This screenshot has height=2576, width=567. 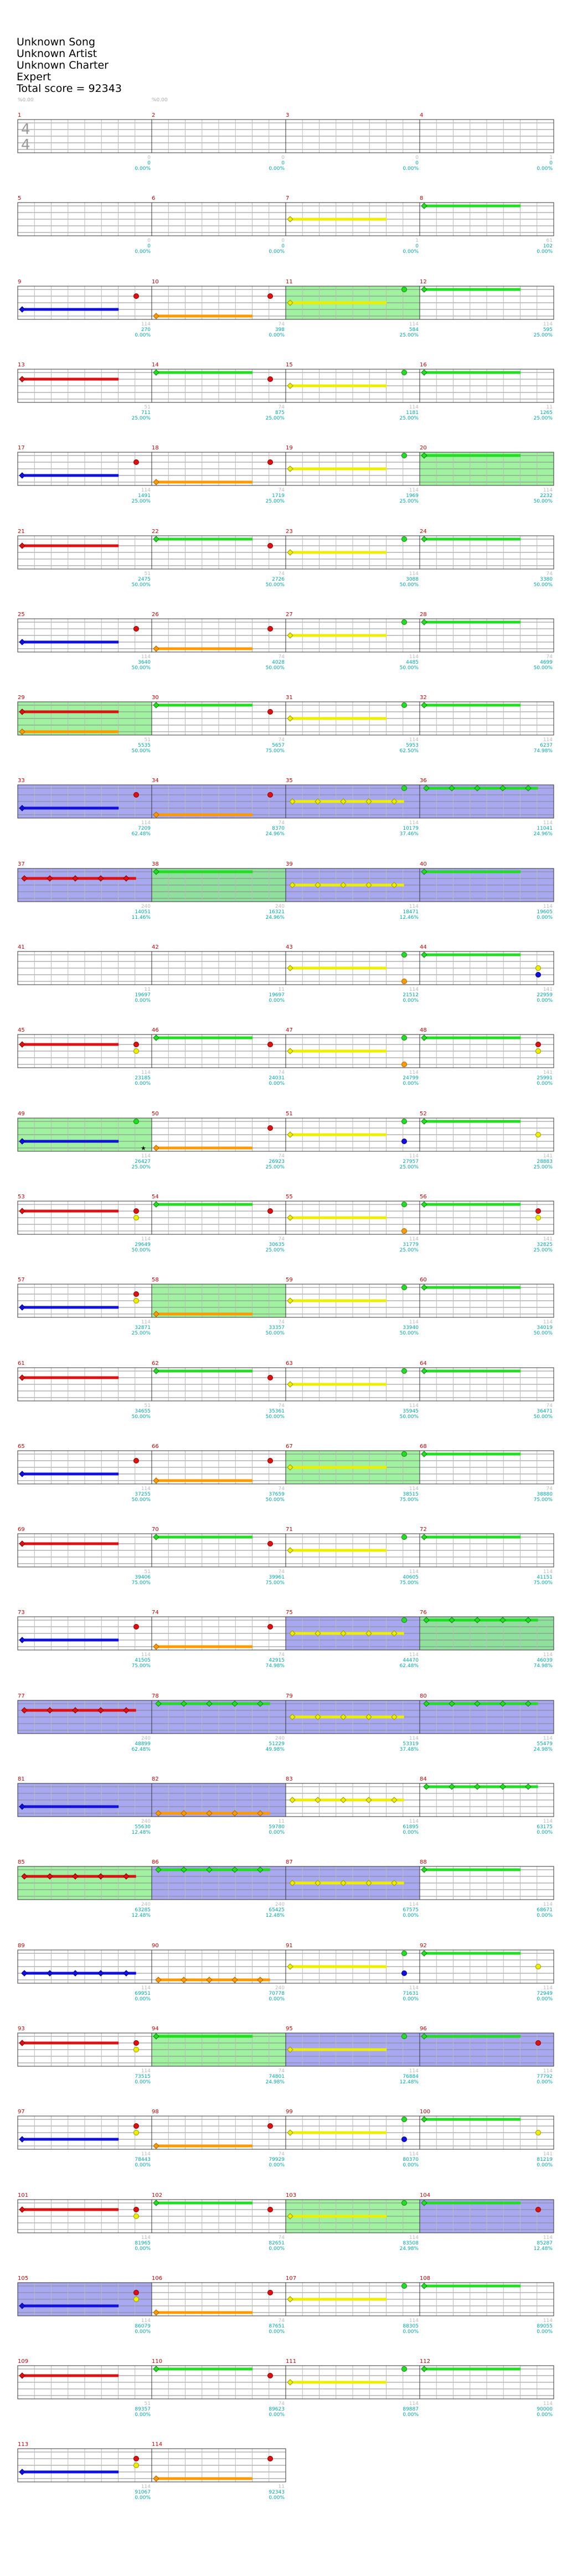 I want to click on measure-number: 74, so click(x=155, y=1613).